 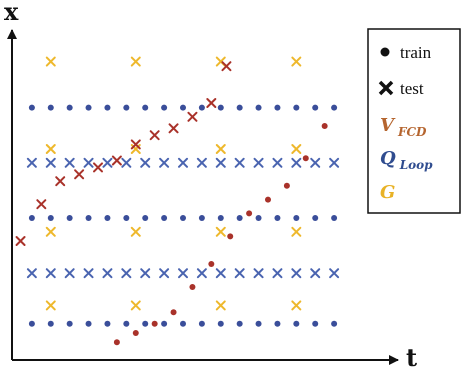 What do you see at coordinates (388, 158) in the screenshot?
I see `legend-q-loop-symbol: Q` at bounding box center [388, 158].